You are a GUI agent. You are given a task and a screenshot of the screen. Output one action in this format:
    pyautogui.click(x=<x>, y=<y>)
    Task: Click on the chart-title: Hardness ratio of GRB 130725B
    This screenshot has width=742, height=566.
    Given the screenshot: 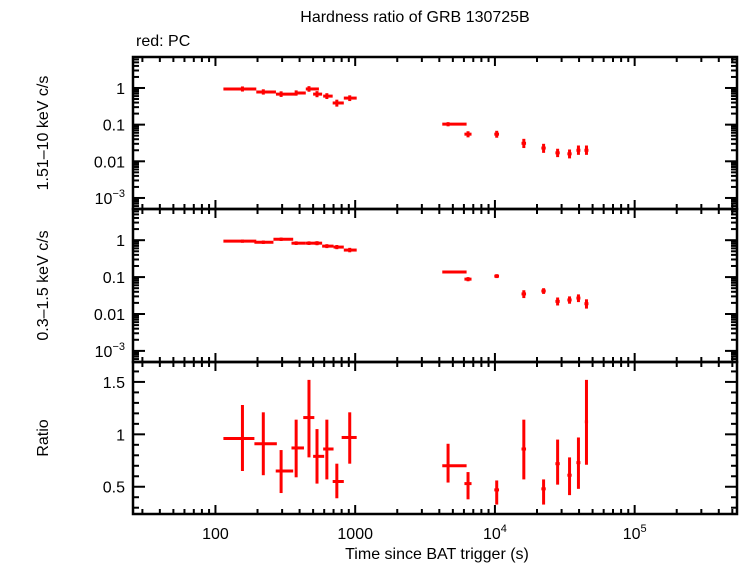 What is the action you would take?
    pyautogui.click(x=414, y=17)
    